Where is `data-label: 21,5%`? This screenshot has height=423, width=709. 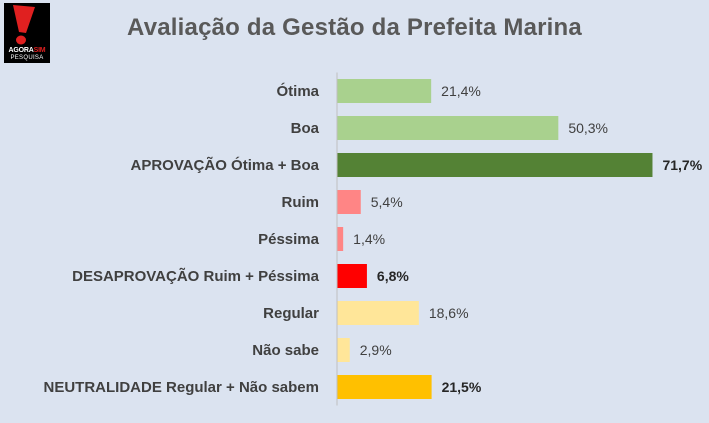
data-label: 21,5% is located at coordinates (462, 387).